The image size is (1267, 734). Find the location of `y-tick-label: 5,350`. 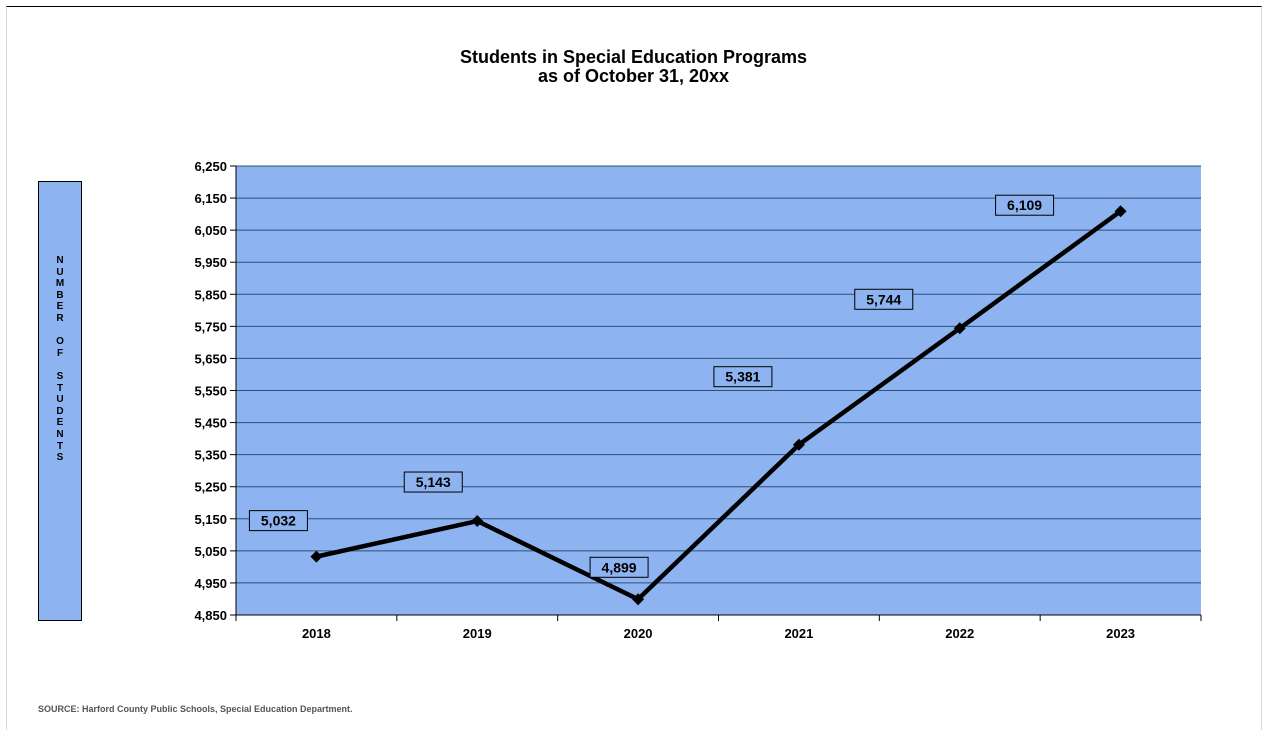

y-tick-label: 5,350 is located at coordinates (210, 455).